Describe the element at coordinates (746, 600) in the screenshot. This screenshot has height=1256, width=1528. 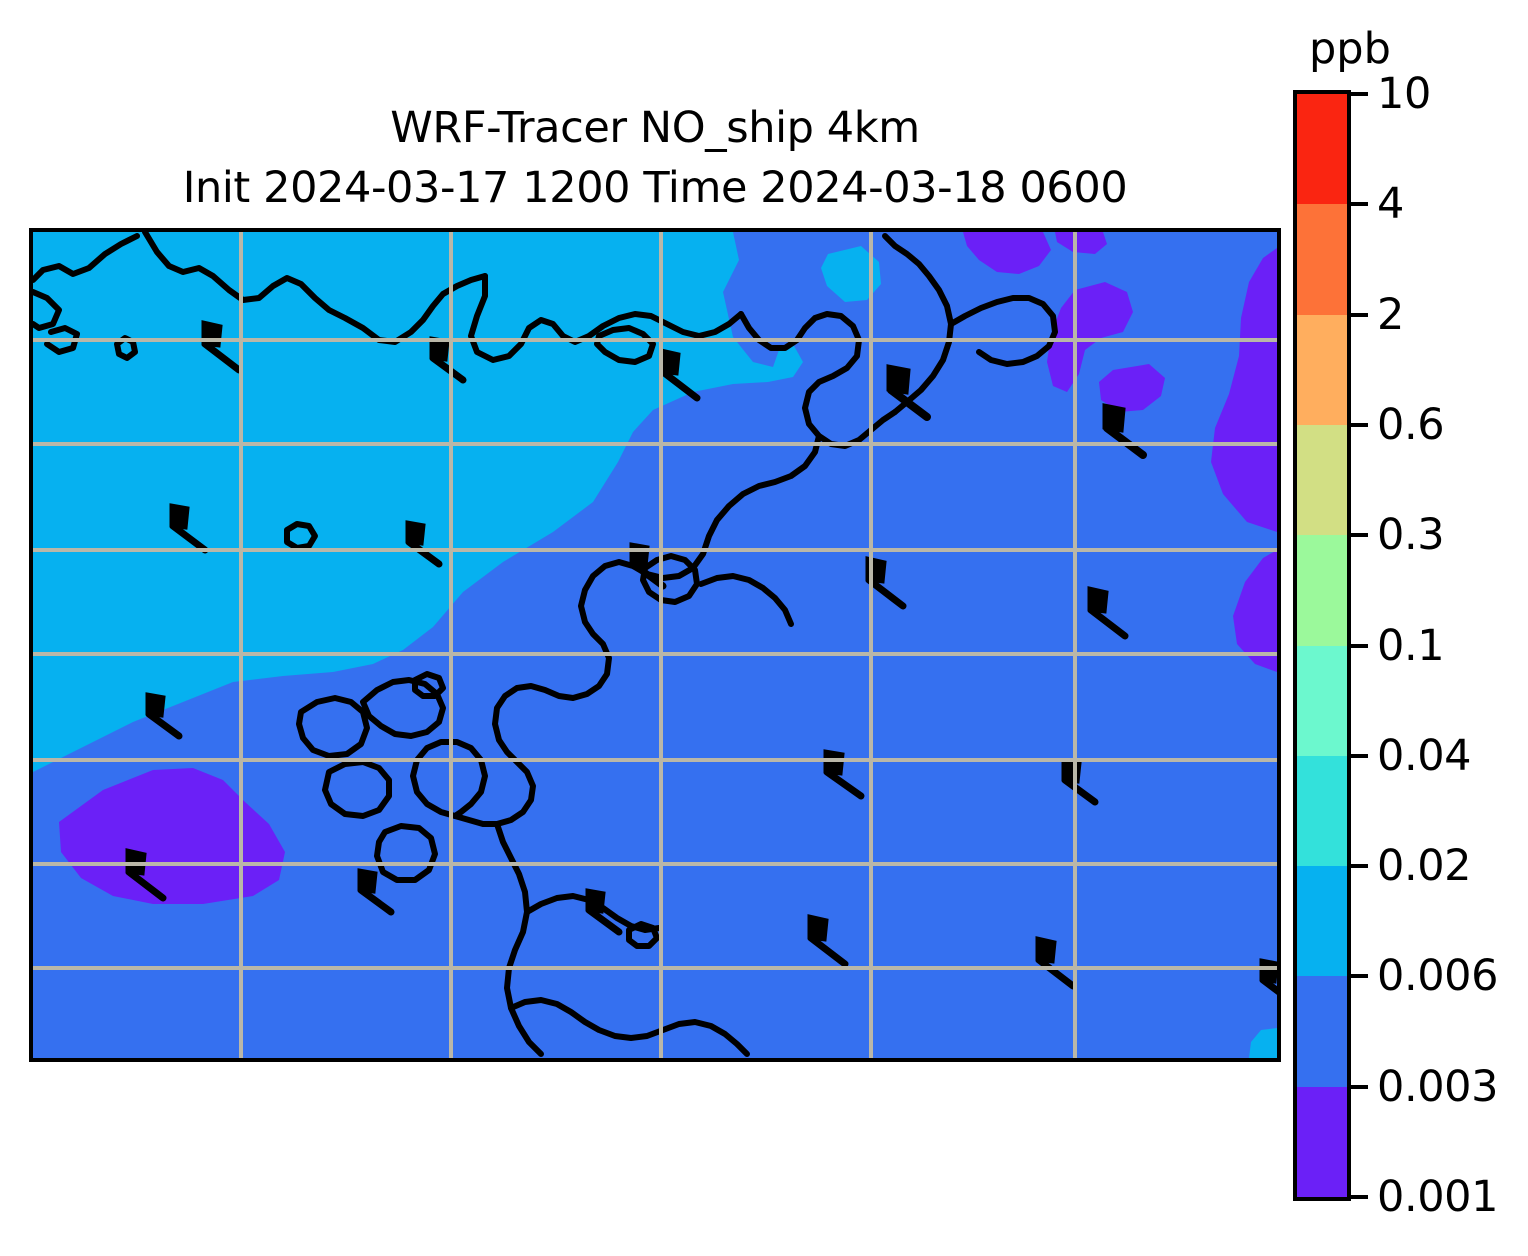
I see `coastline-east-strip` at that location.